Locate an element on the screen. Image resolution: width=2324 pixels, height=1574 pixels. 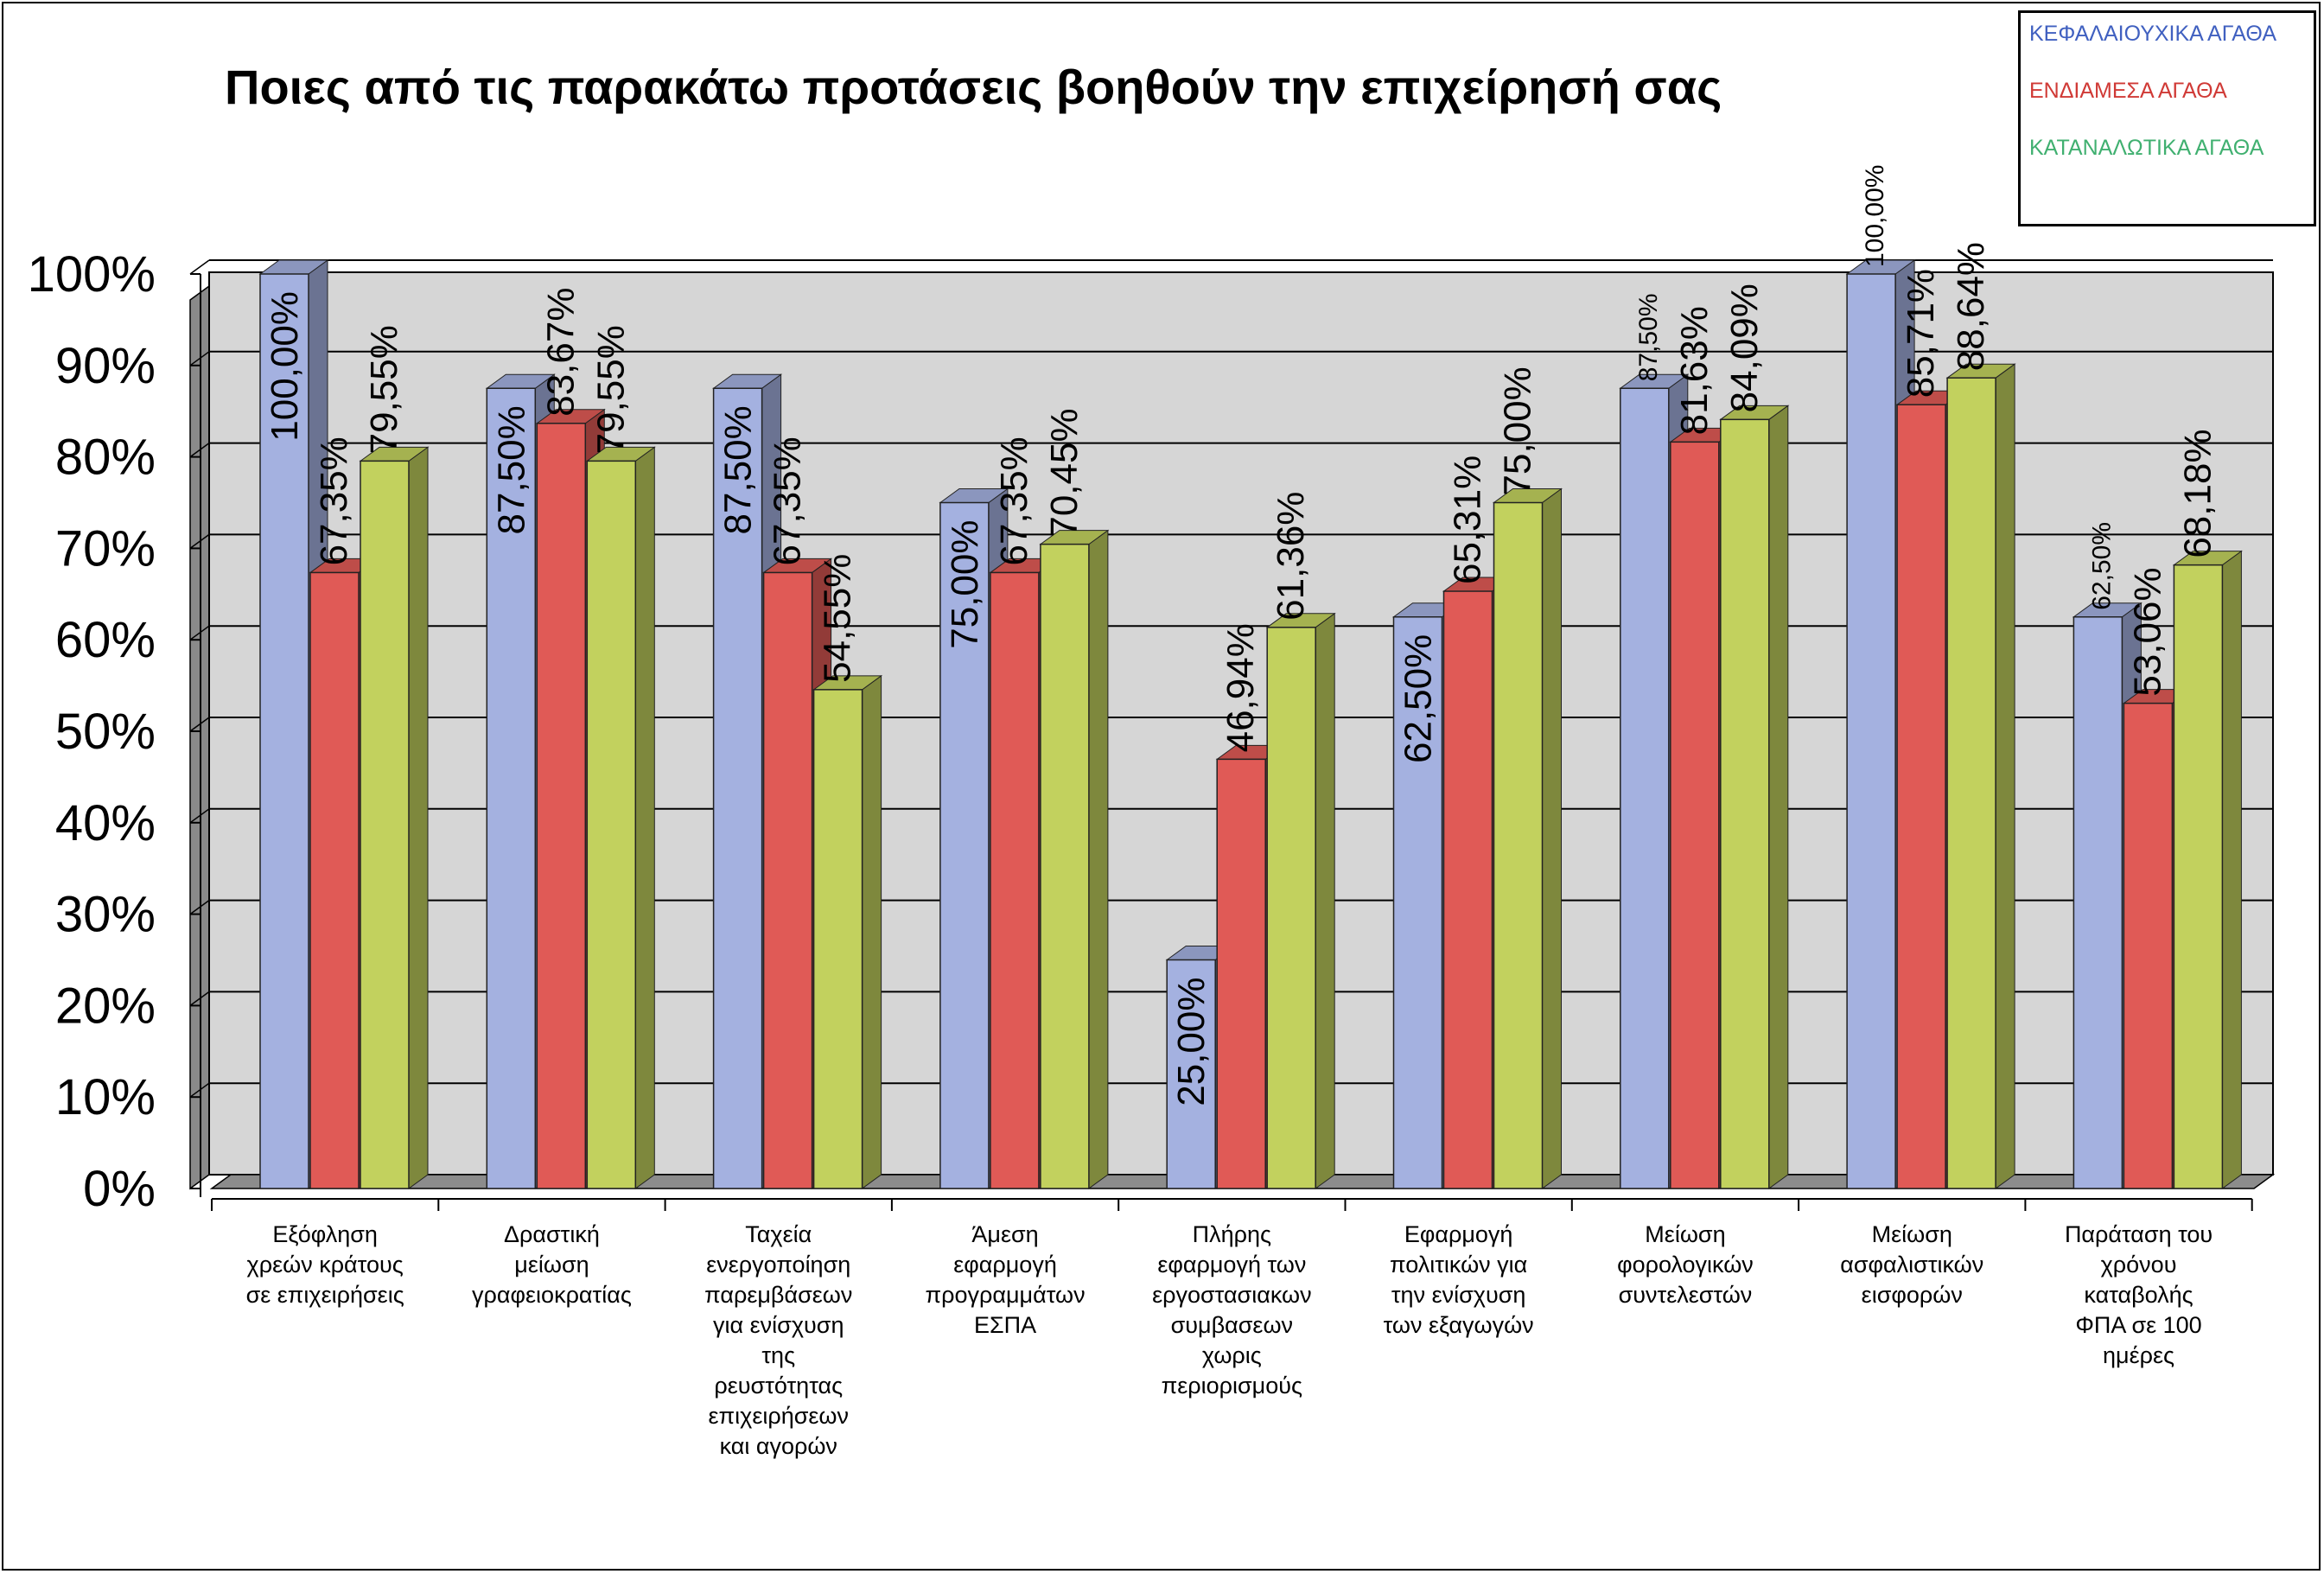
bar-group: 25,00% 46,94%61,36% is located at coordinates (1251, 840).